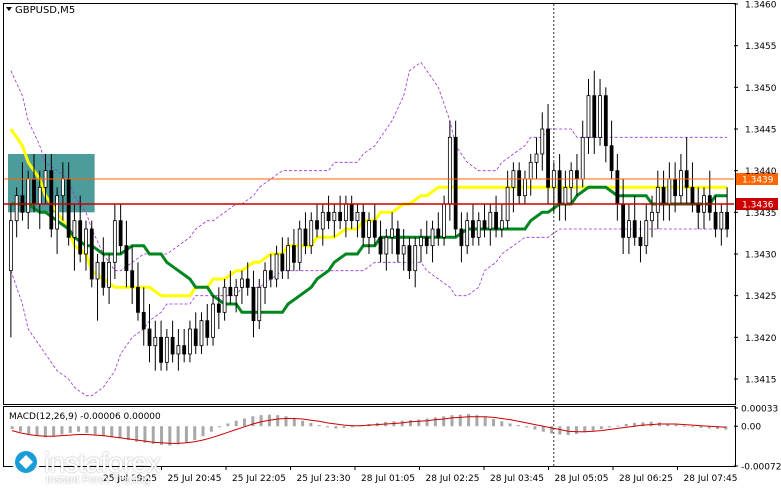 The height and width of the screenshot is (489, 781). I want to click on macd-tick-label: 0.00, so click(751, 428).